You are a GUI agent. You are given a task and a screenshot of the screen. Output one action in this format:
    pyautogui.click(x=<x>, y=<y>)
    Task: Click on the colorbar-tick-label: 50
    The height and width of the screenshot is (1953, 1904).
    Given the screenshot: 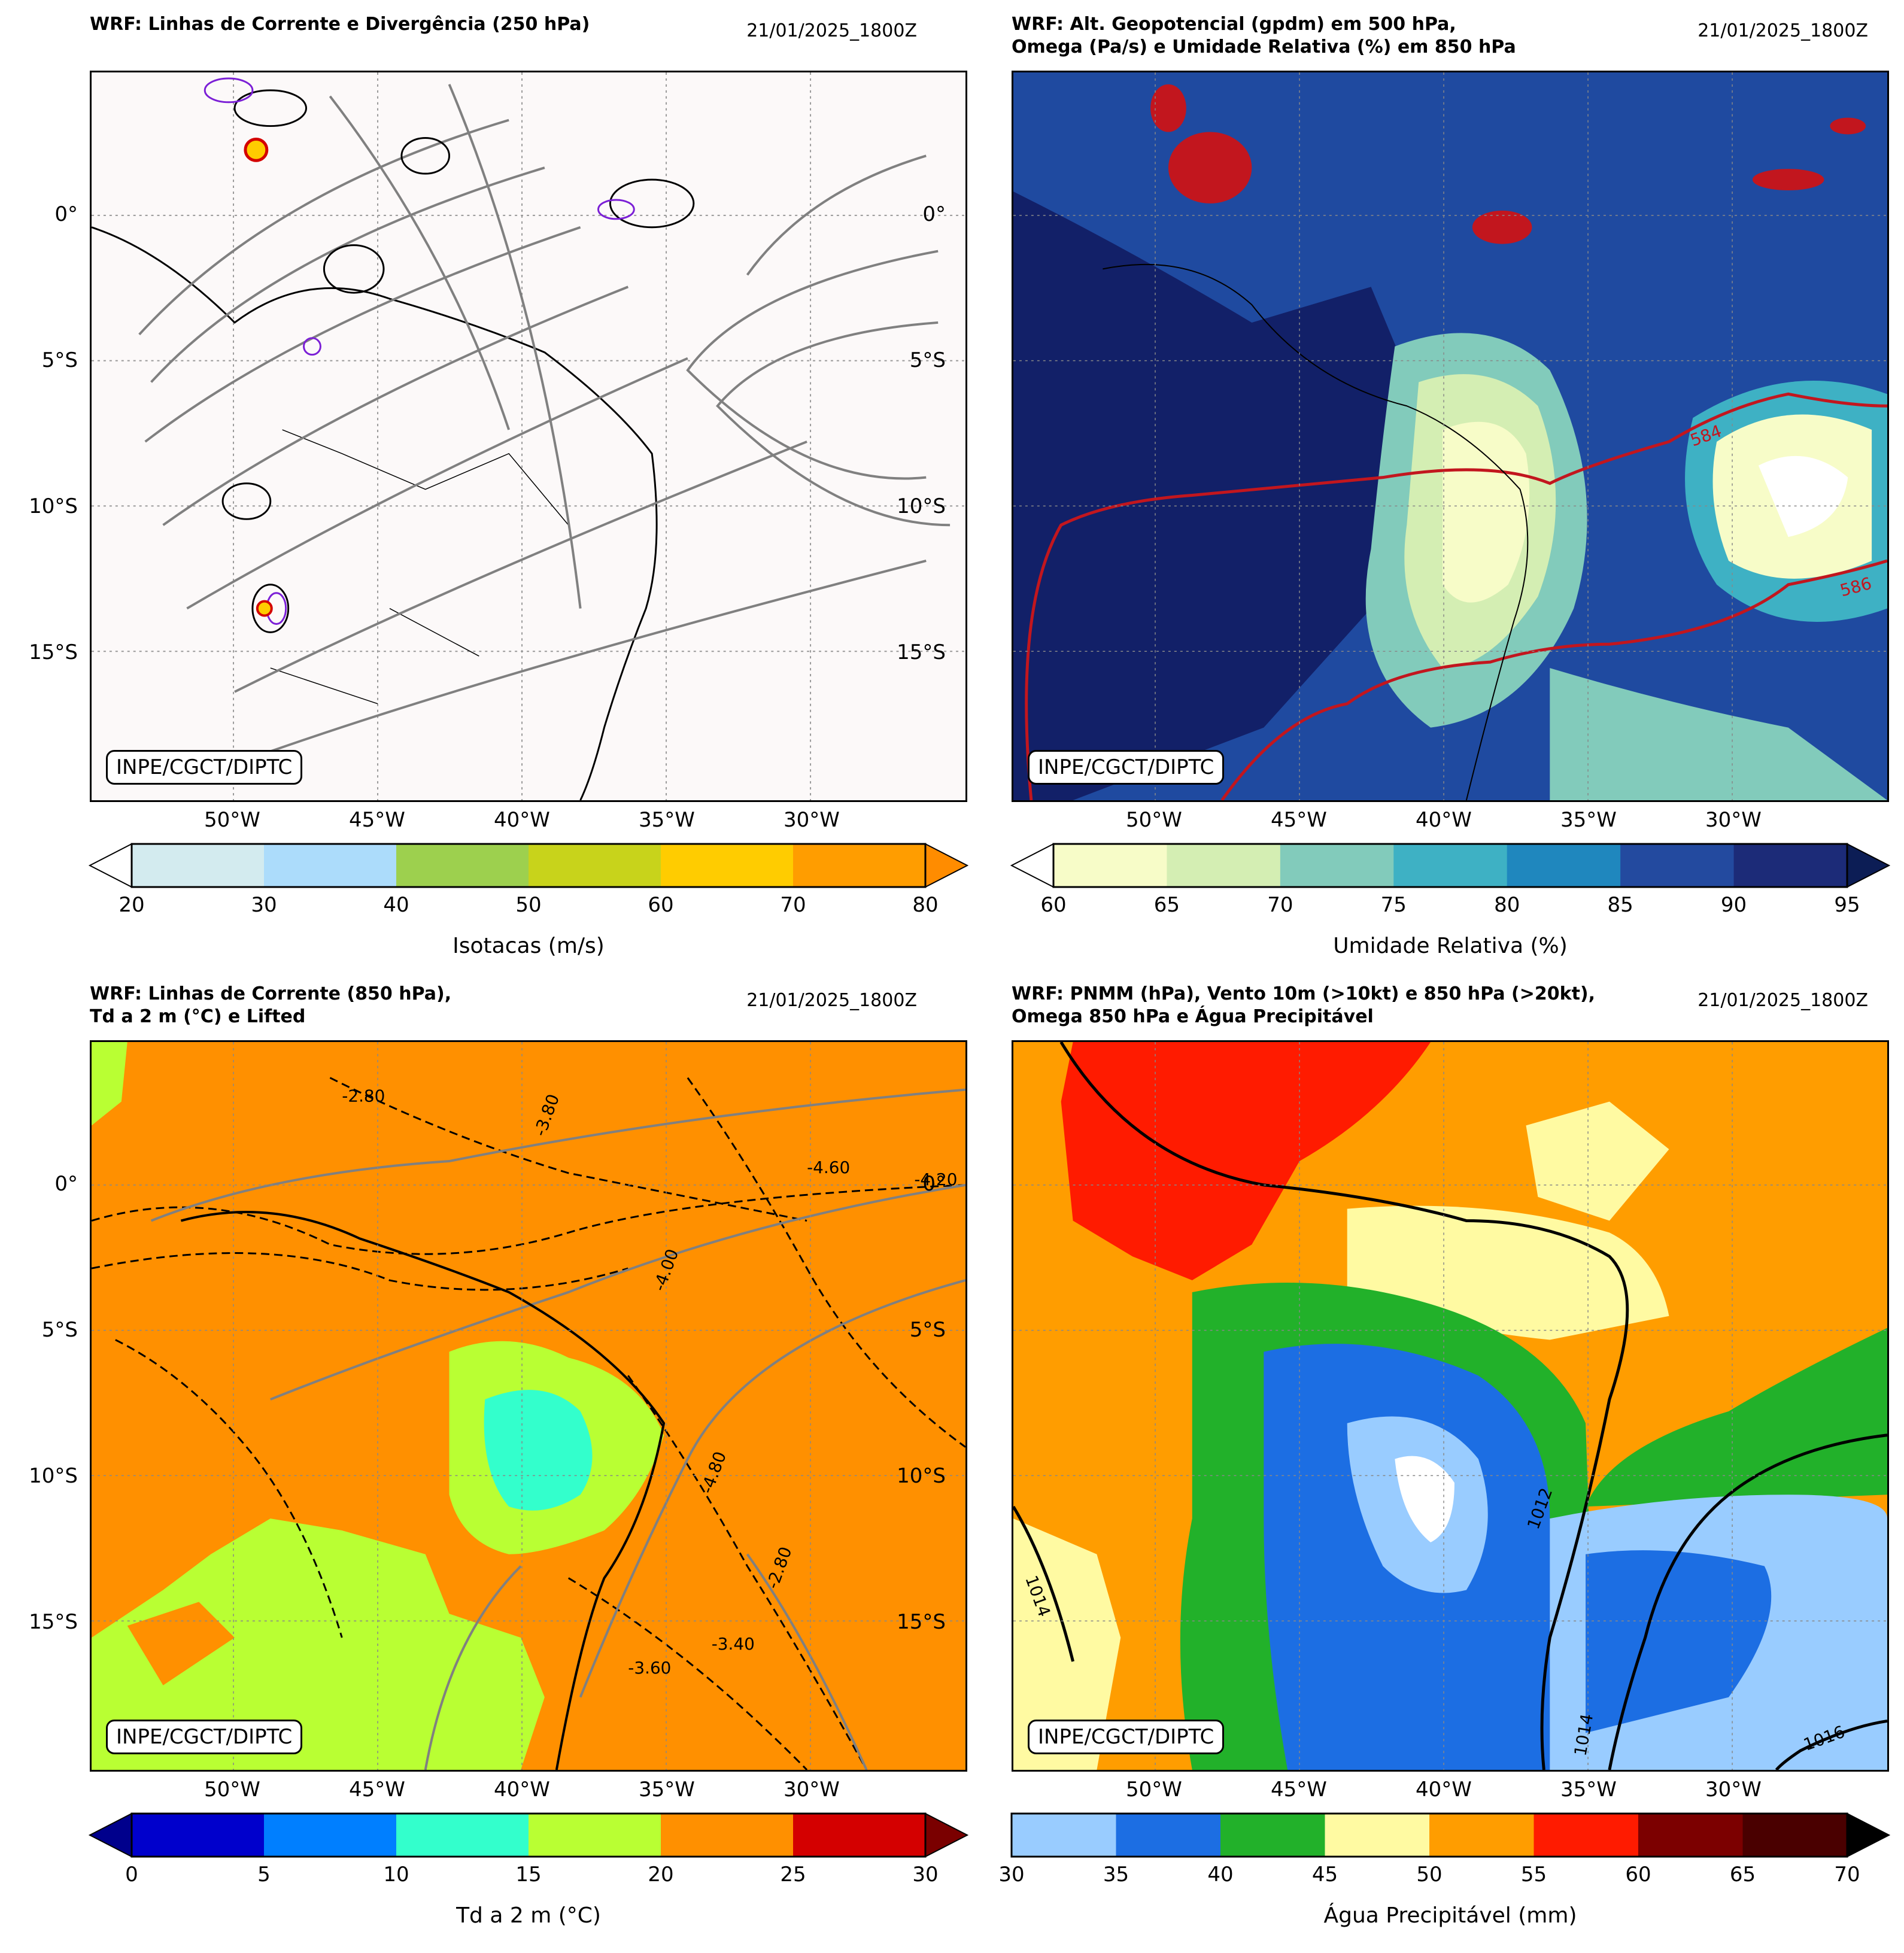 What is the action you would take?
    pyautogui.click(x=1430, y=1875)
    